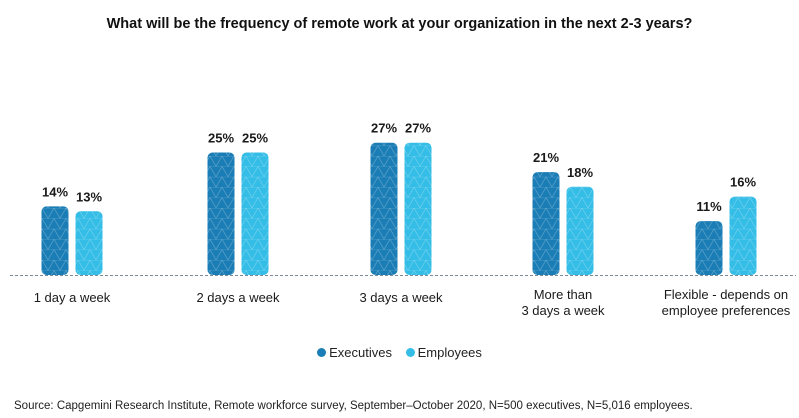 Image resolution: width=799 pixels, height=418 pixels. What do you see at coordinates (563, 294) in the screenshot?
I see `category-label-more-than-3-days-a-week-line-1: More than` at bounding box center [563, 294].